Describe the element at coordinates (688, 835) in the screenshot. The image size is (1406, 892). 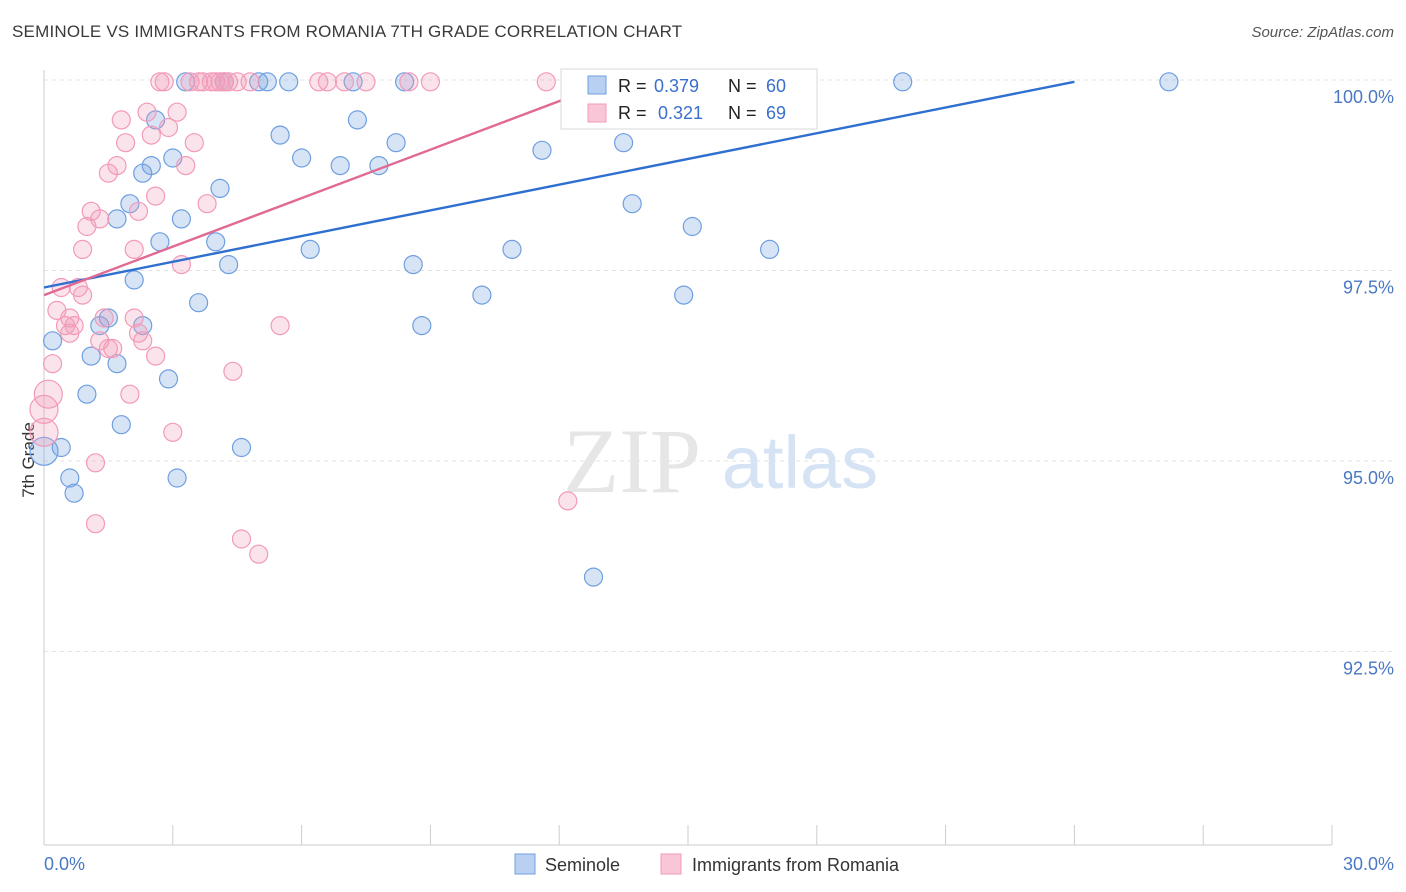
I see `x-ticks` at that location.